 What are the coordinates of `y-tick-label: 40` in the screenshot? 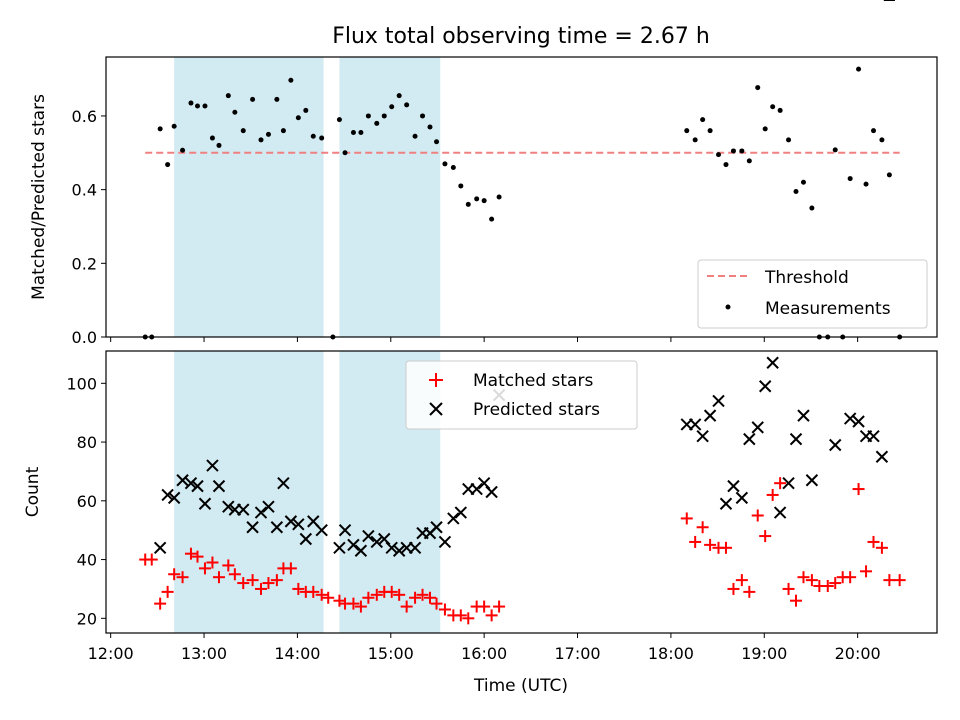 It's located at (87, 560).